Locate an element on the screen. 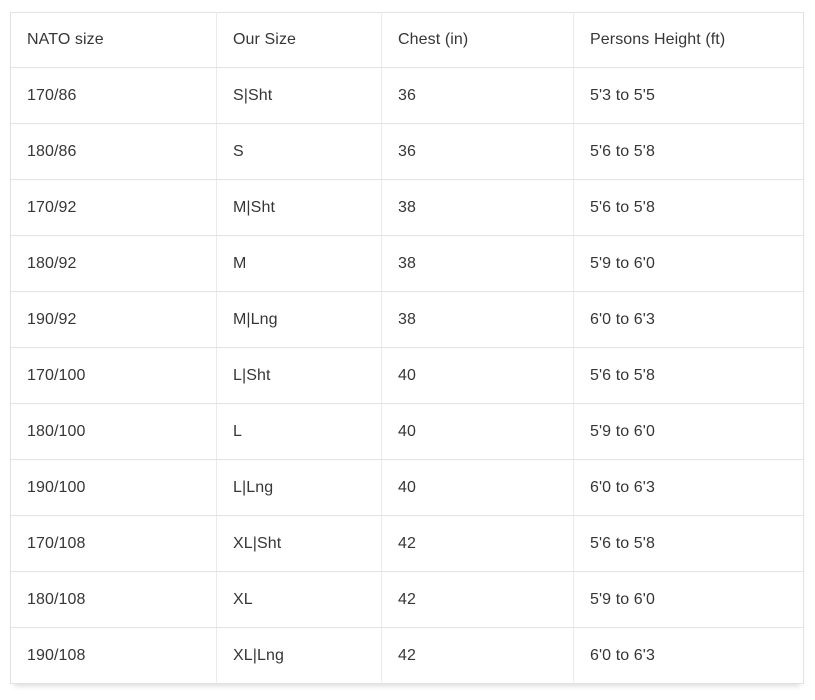 The width and height of the screenshot is (815, 700). table-row: 180/86 S 36 5'6 to 5'8 is located at coordinates (407, 151).